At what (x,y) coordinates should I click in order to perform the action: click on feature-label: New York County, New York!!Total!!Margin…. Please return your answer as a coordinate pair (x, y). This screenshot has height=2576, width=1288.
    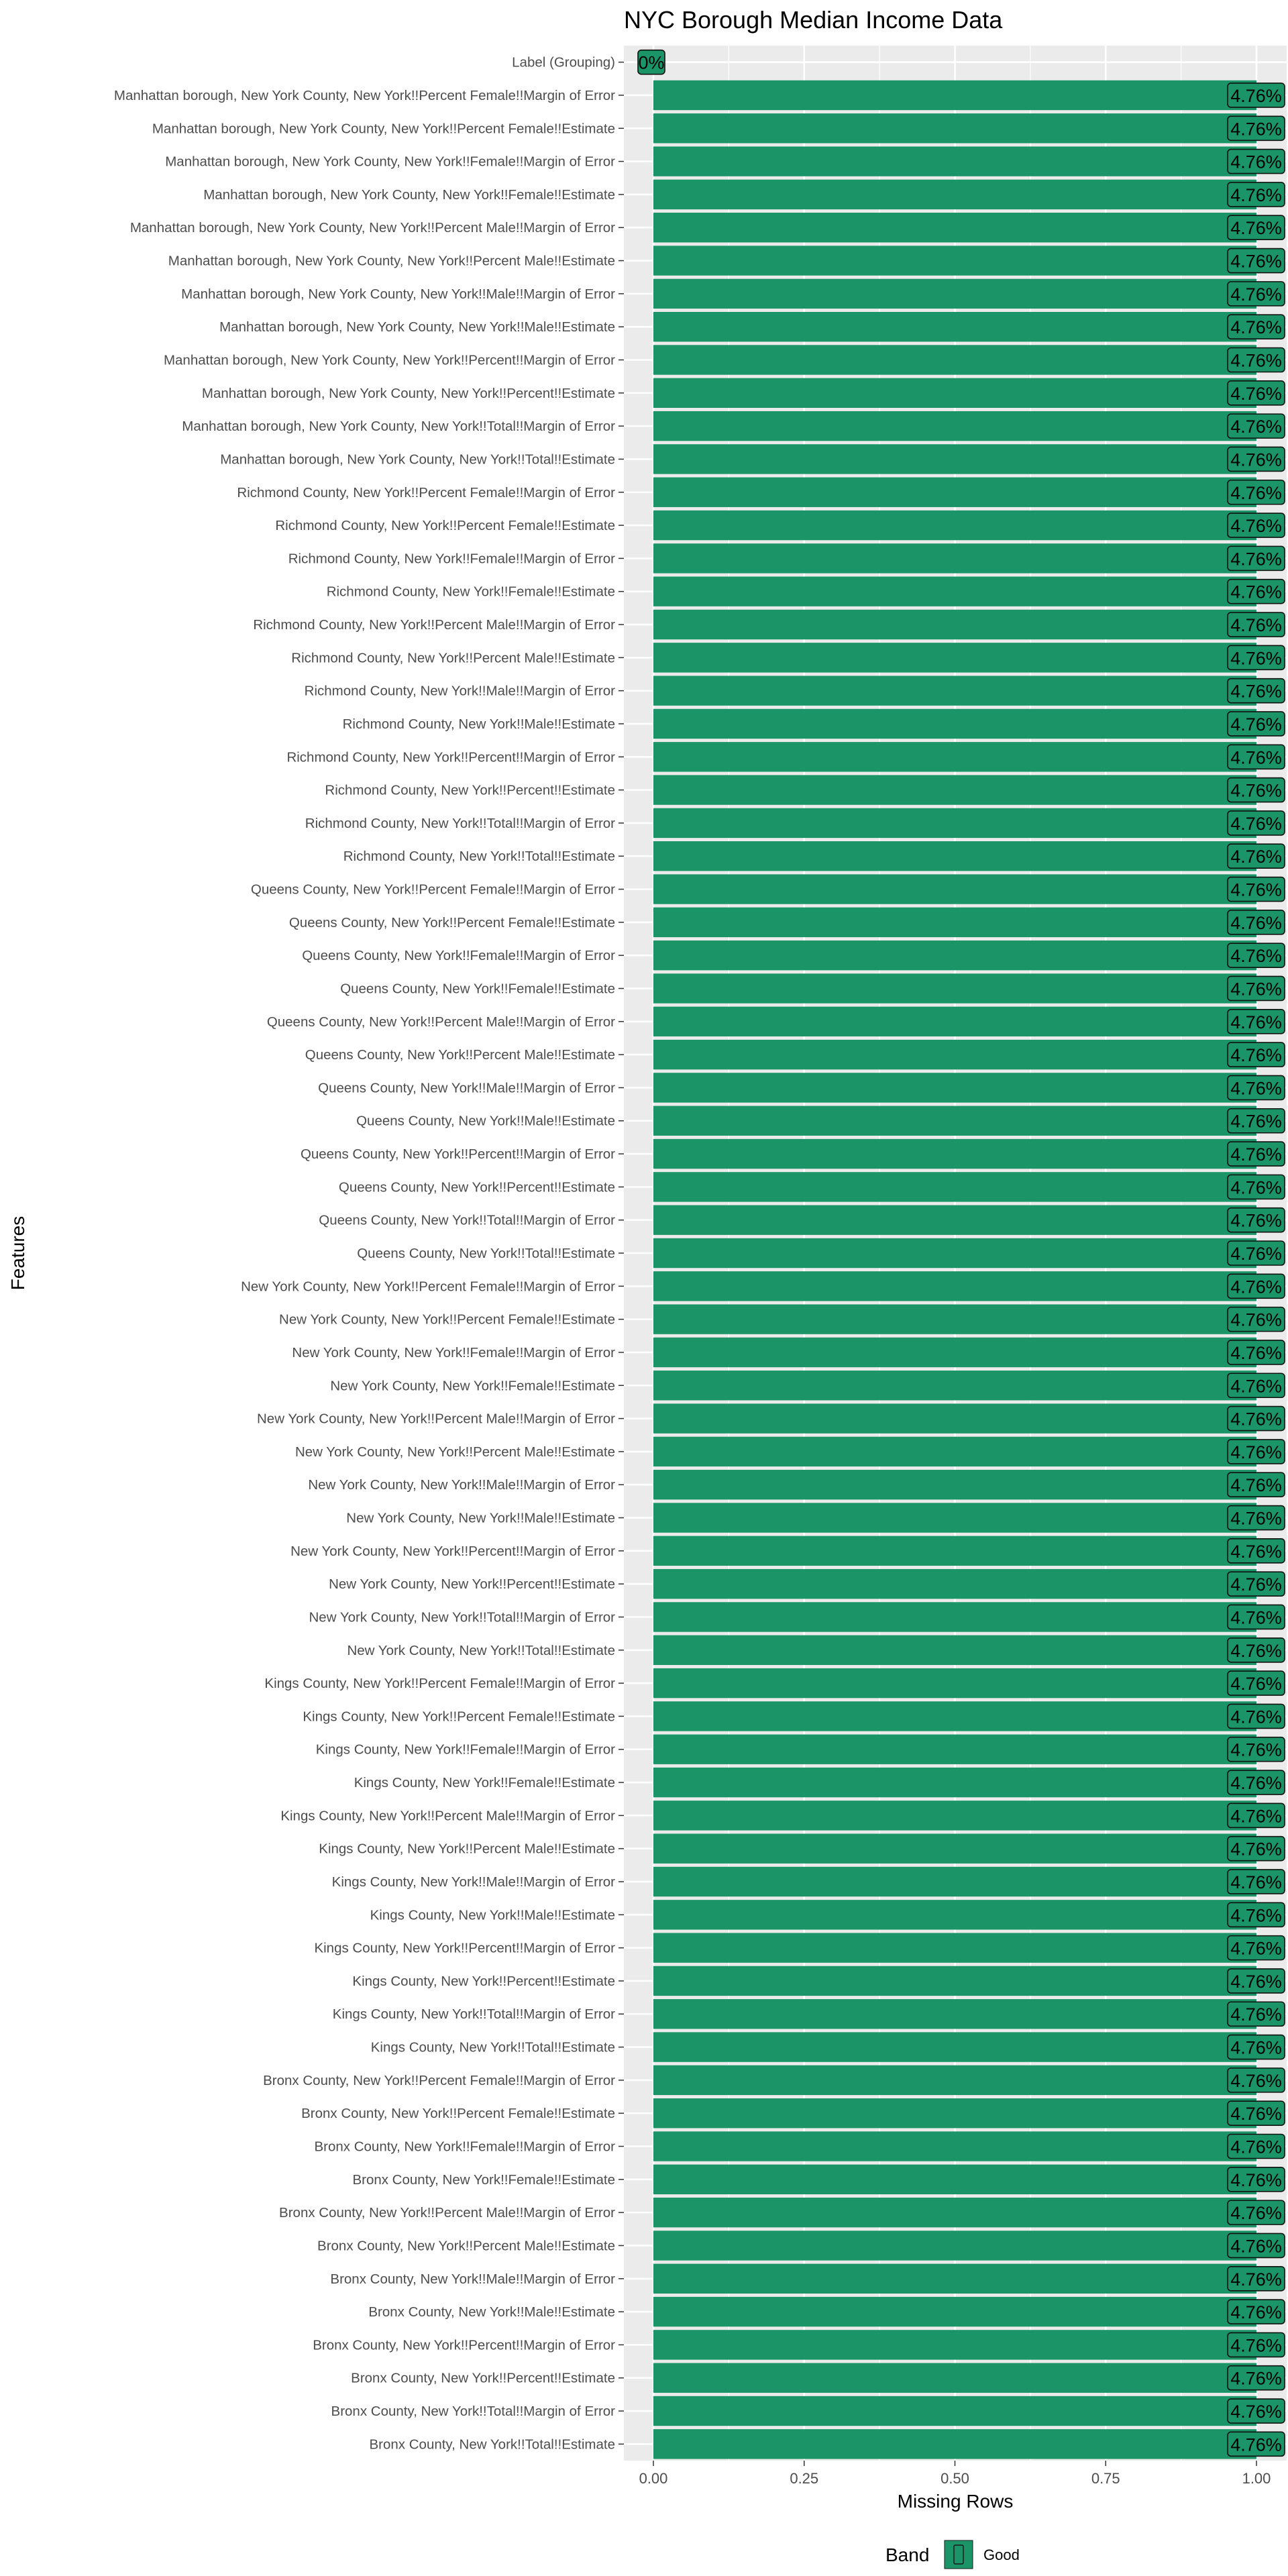
    Looking at the image, I should click on (462, 1617).